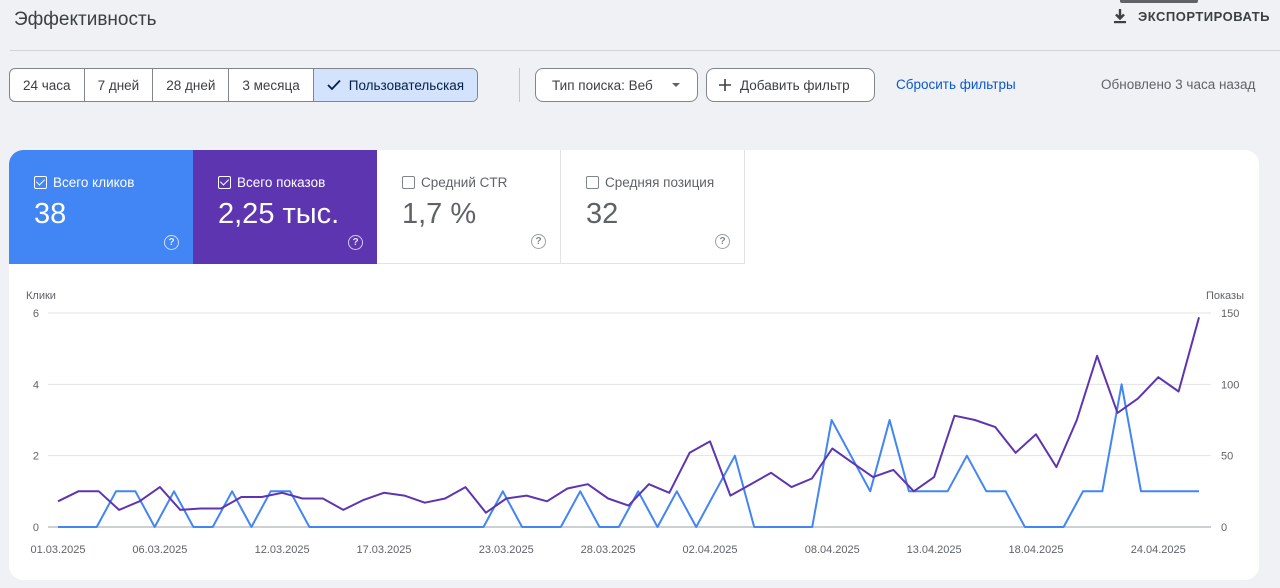  What do you see at coordinates (1224, 528) in the screenshot?
I see `right-tick-label: 0` at bounding box center [1224, 528].